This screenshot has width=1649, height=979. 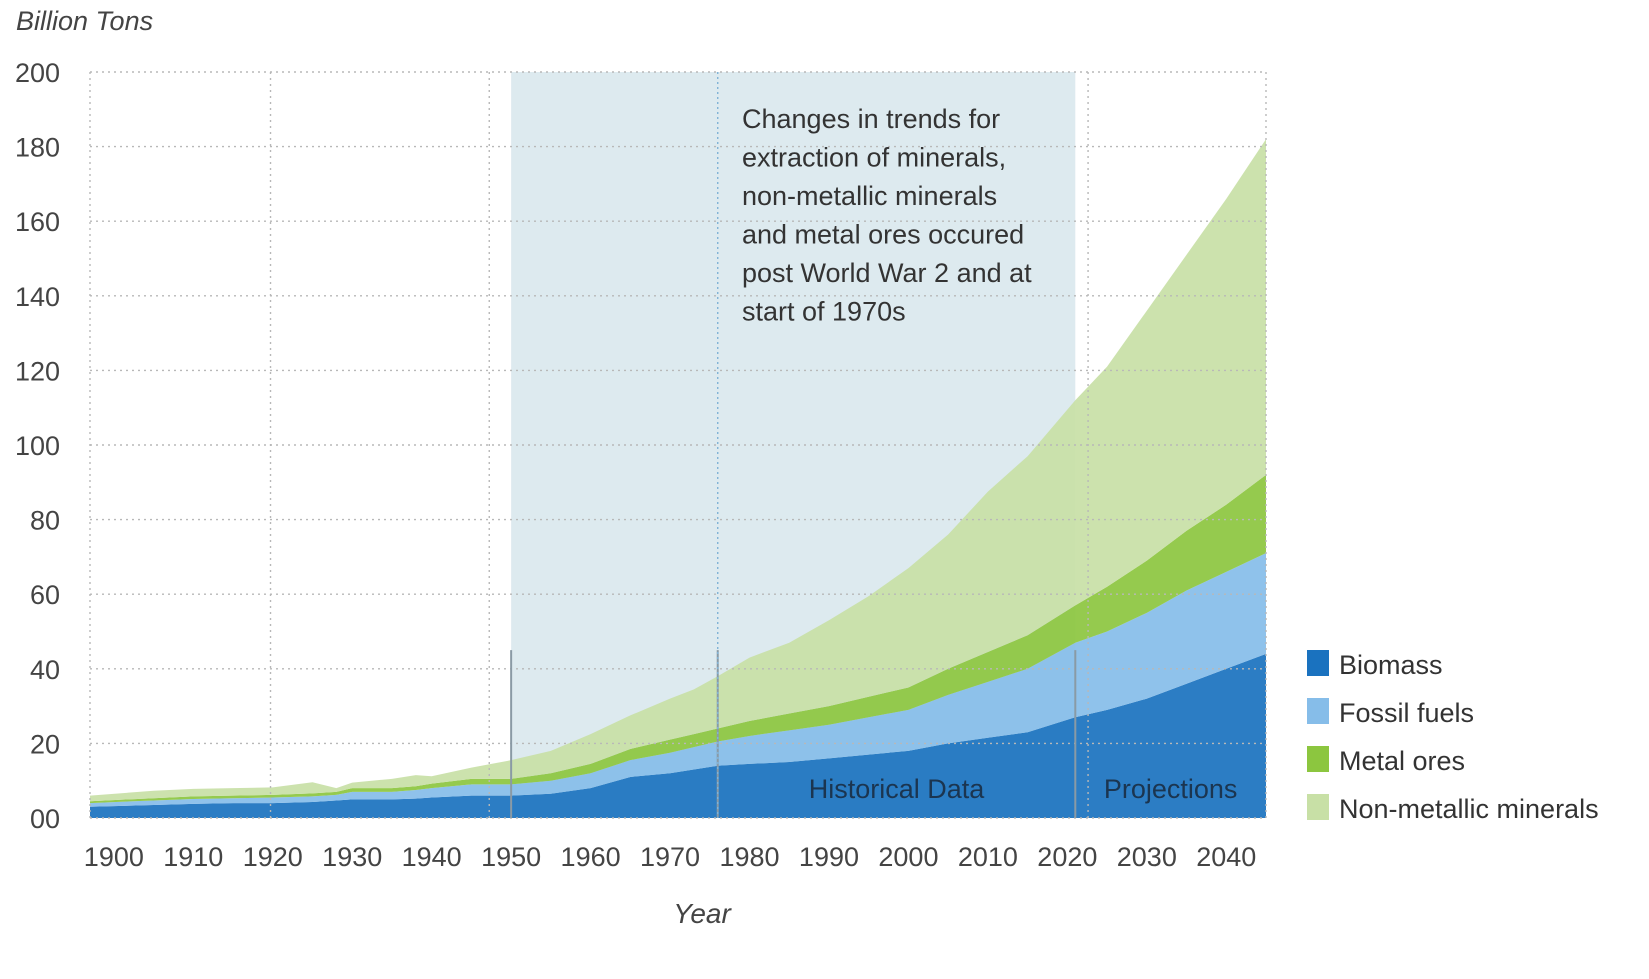 I want to click on y-tick-label: 200, so click(x=37, y=73).